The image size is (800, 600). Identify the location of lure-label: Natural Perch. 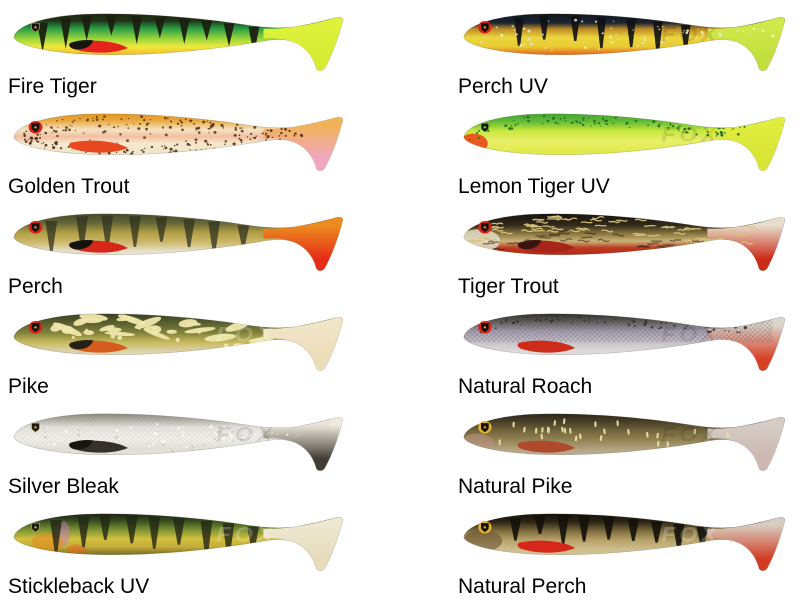
(522, 586).